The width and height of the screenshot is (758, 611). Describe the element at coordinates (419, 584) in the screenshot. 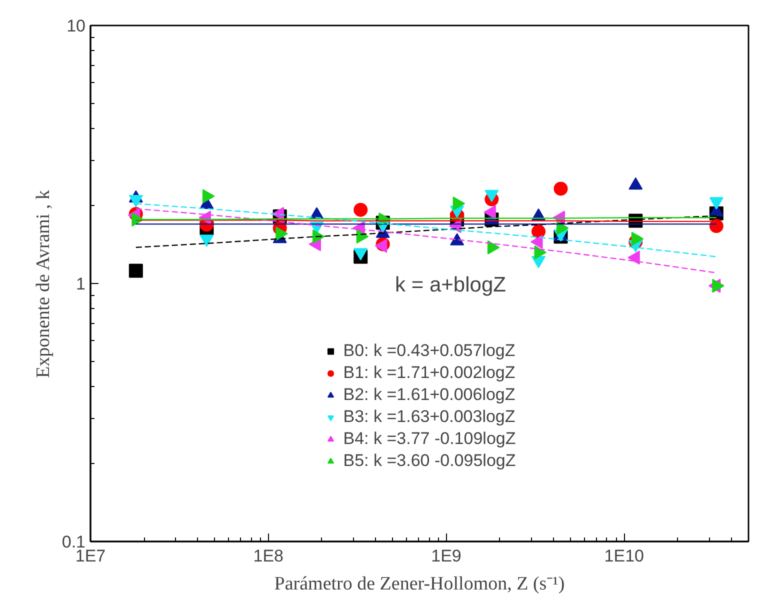

I see `x-axis-title: Parámetro de Zener-Hollomon, Z (s⁻¹)` at that location.